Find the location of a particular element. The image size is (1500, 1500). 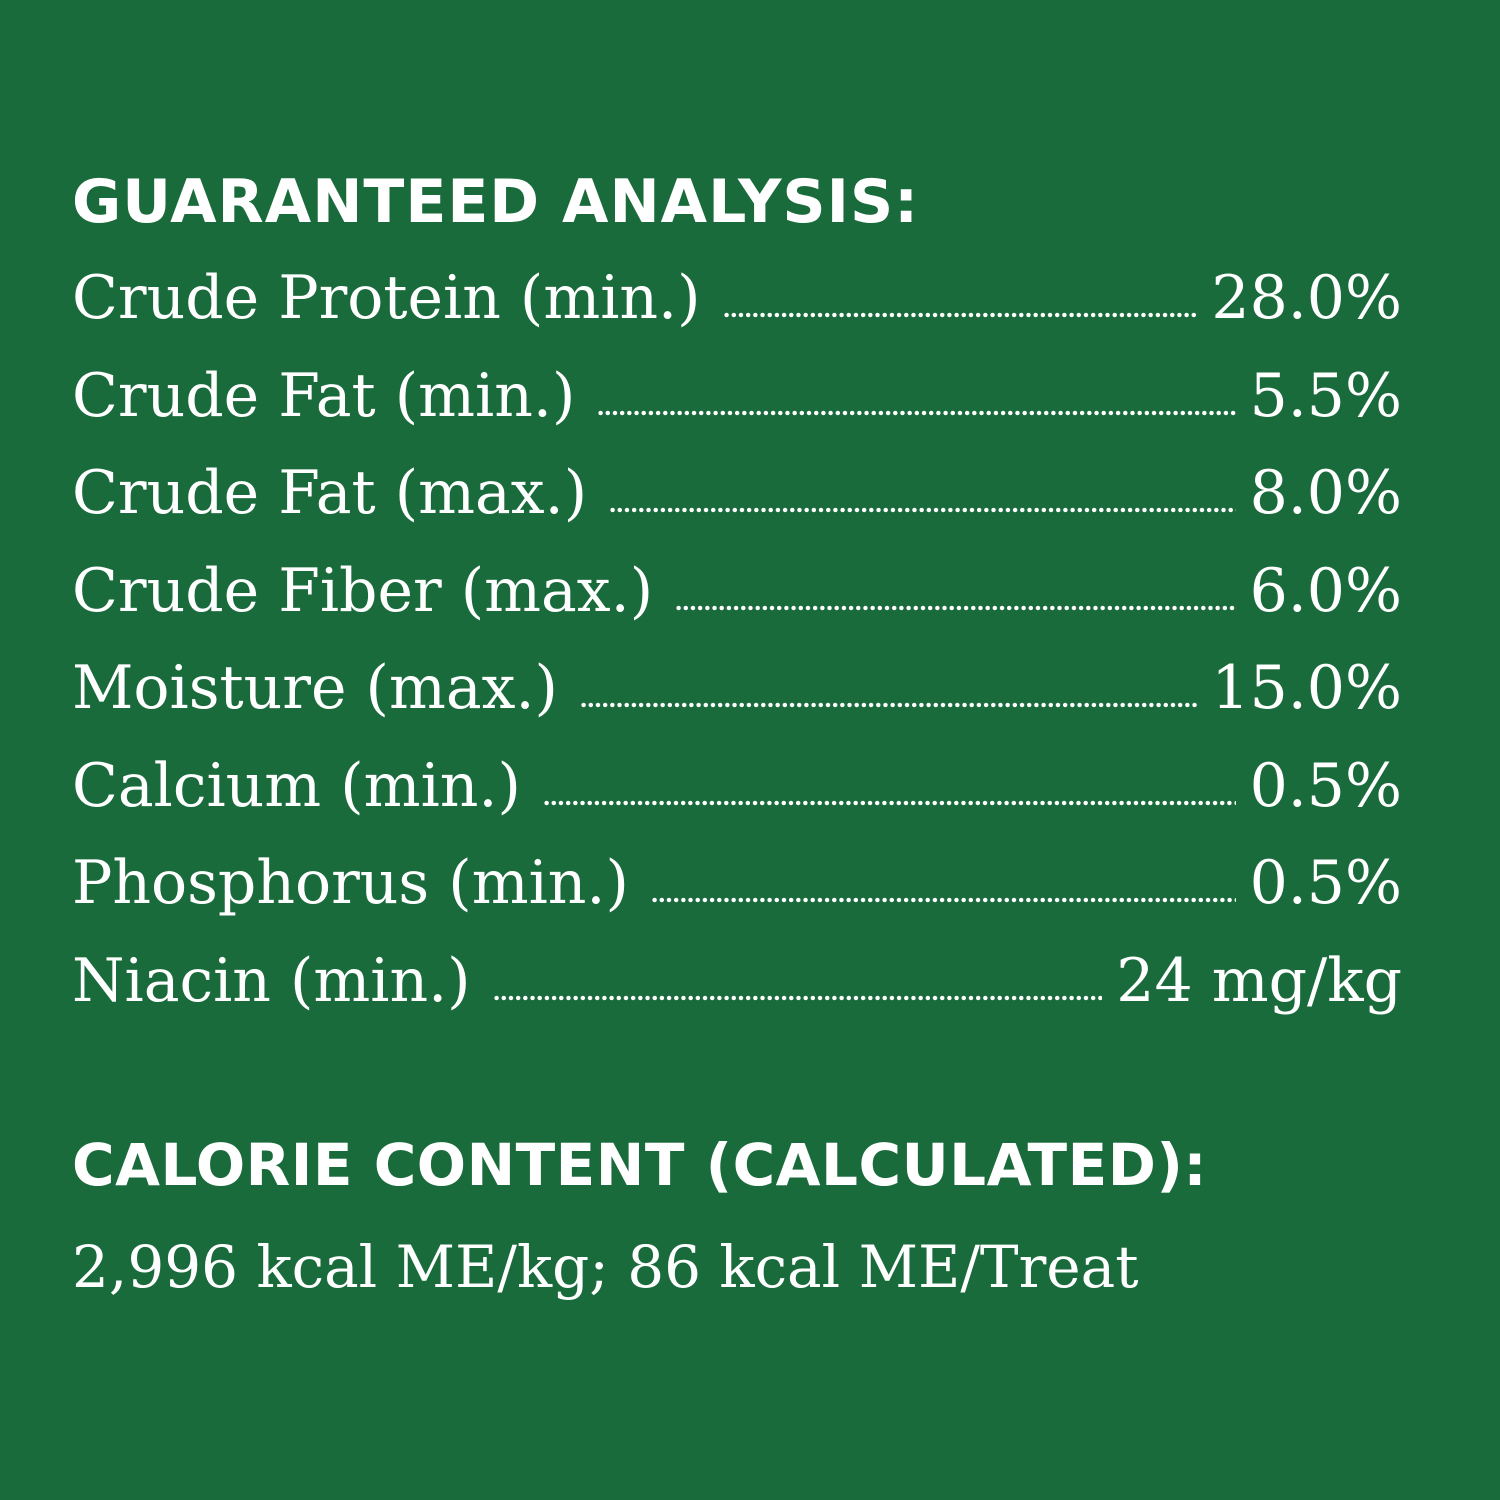

section-title: GUARANTEED ANALYSIS: is located at coordinates (496, 202).